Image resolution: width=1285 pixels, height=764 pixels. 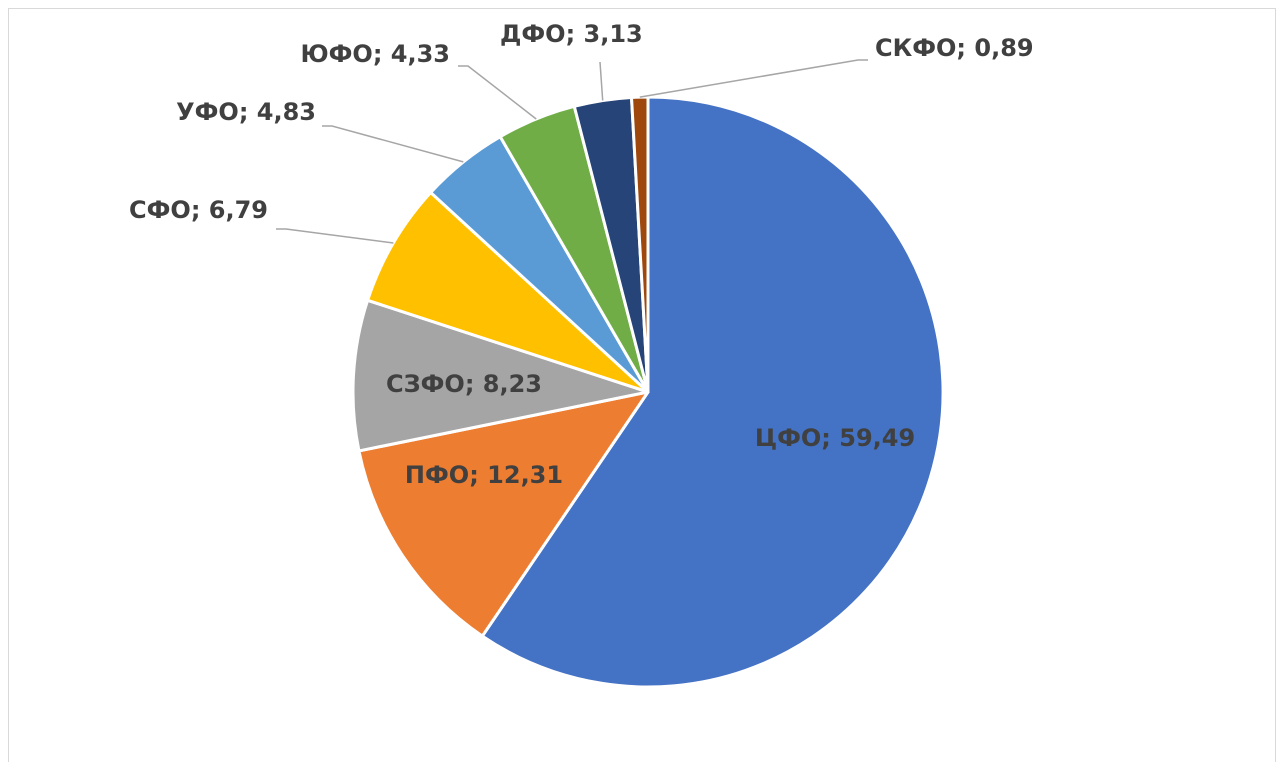 What do you see at coordinates (572, 151) in the screenshot?
I see `leader-lines` at bounding box center [572, 151].